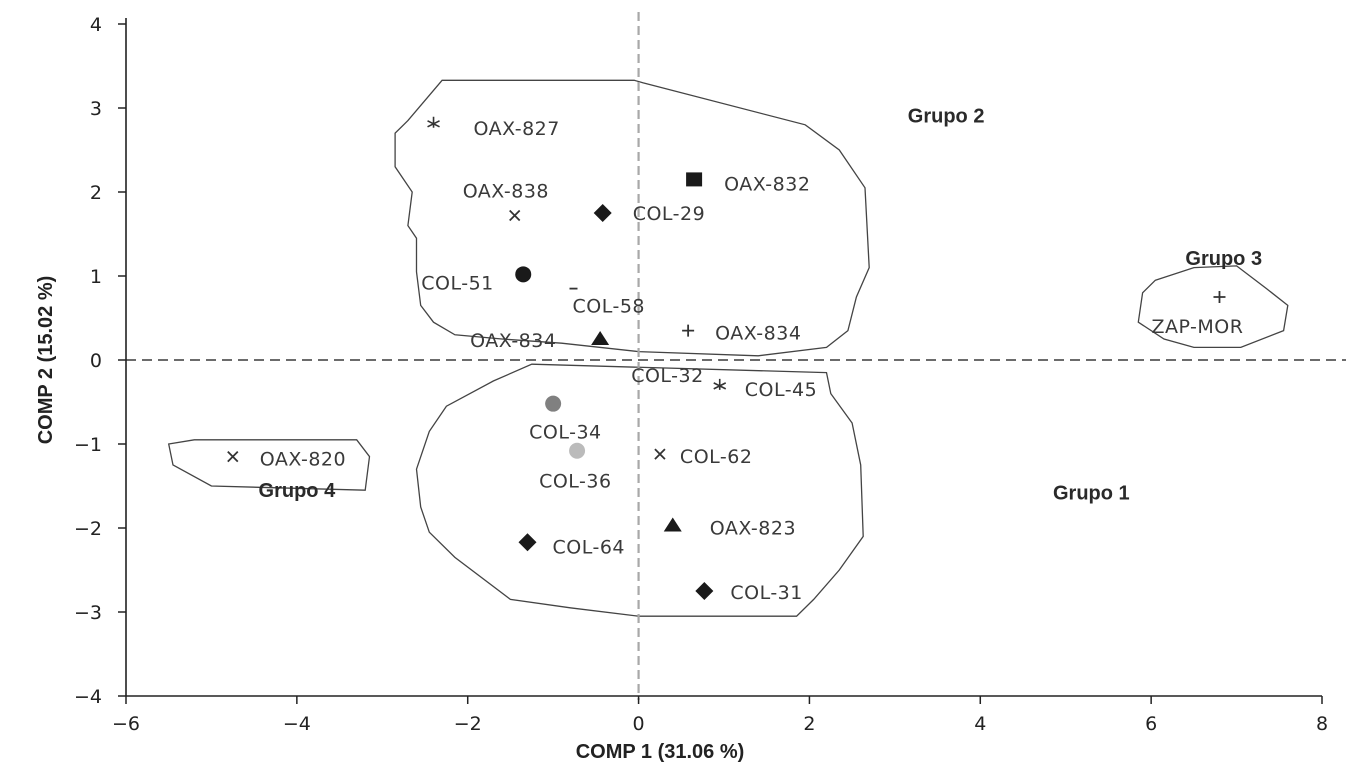  I want to click on x-tick-label: −6, so click(126, 724).